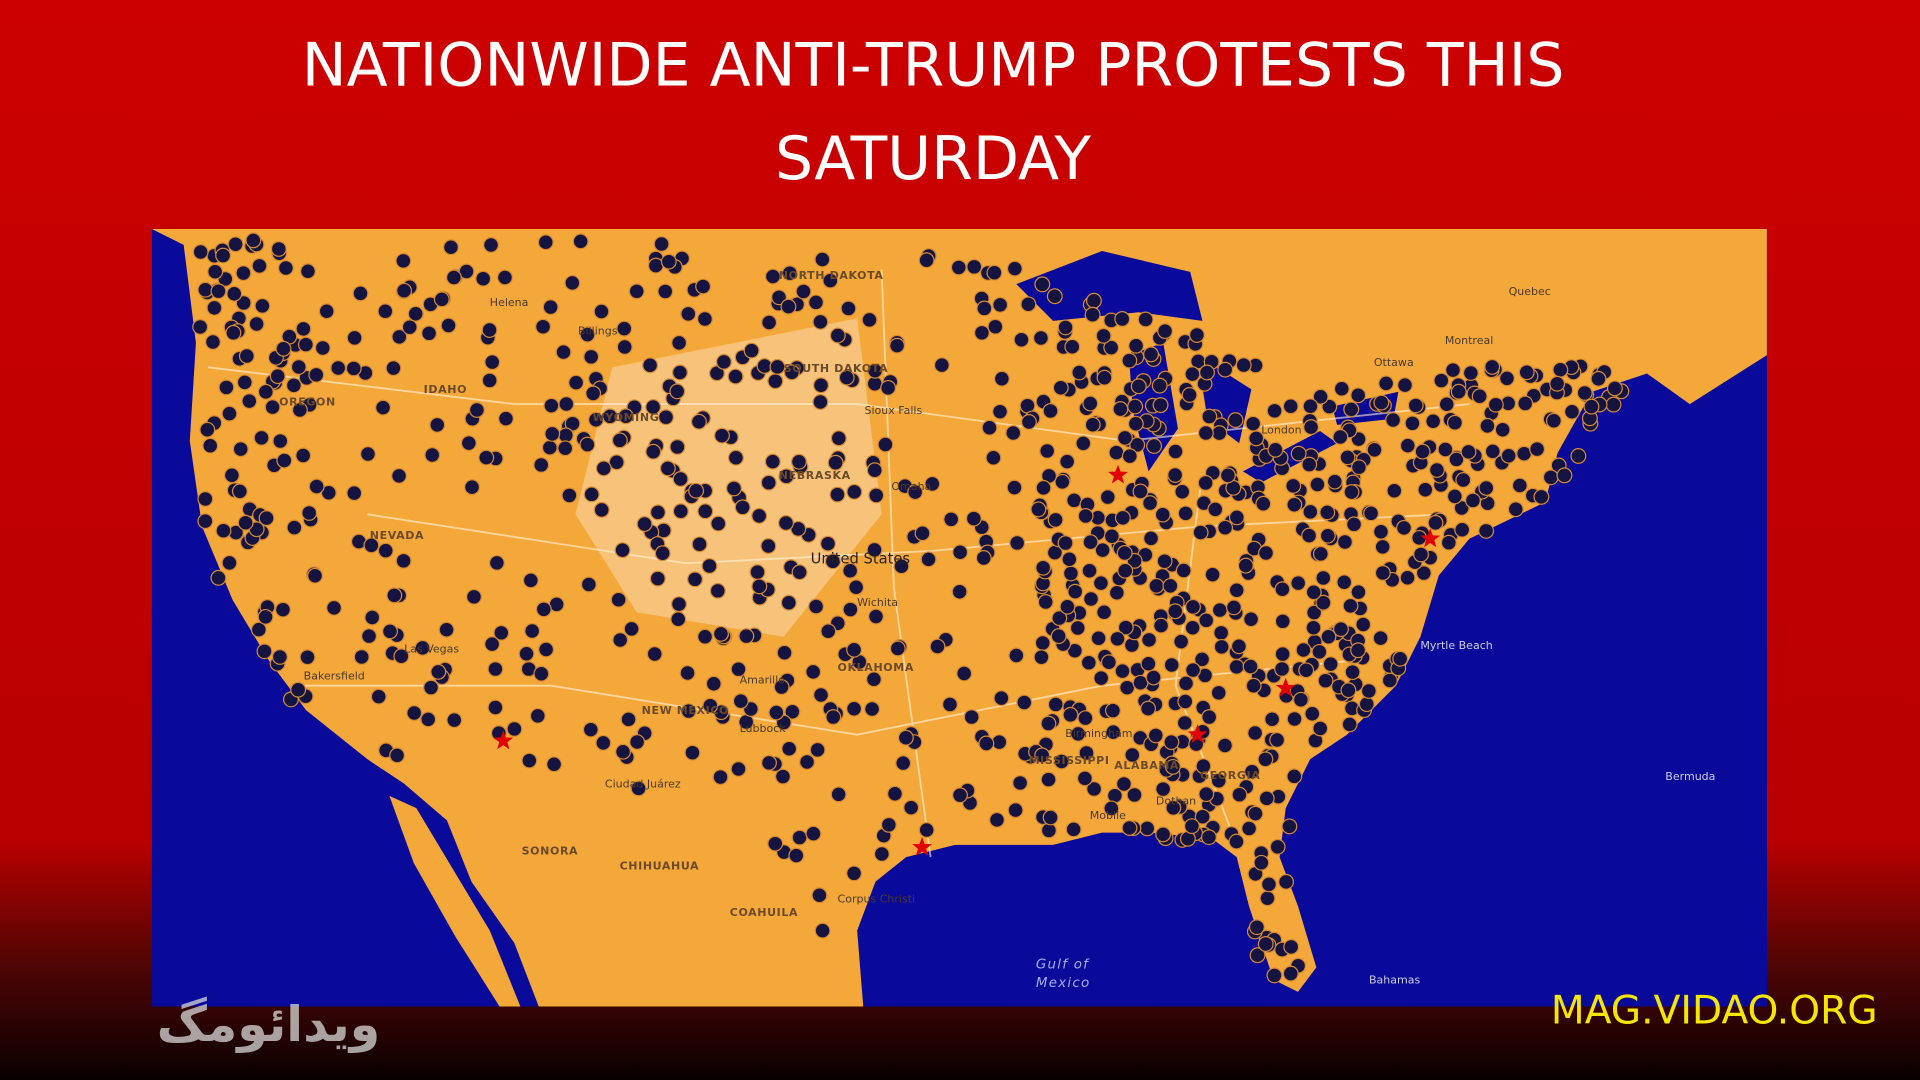 The image size is (1920, 1080). What do you see at coordinates (815, 475) in the screenshot?
I see `map-label: NEBRASKA` at bounding box center [815, 475].